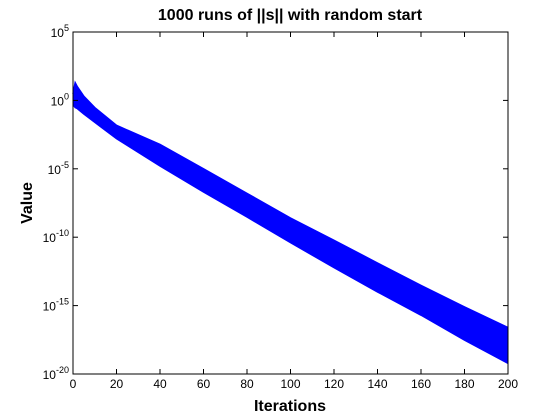 The image size is (560, 420). I want to click on y-axis-label: Value, so click(27, 203).